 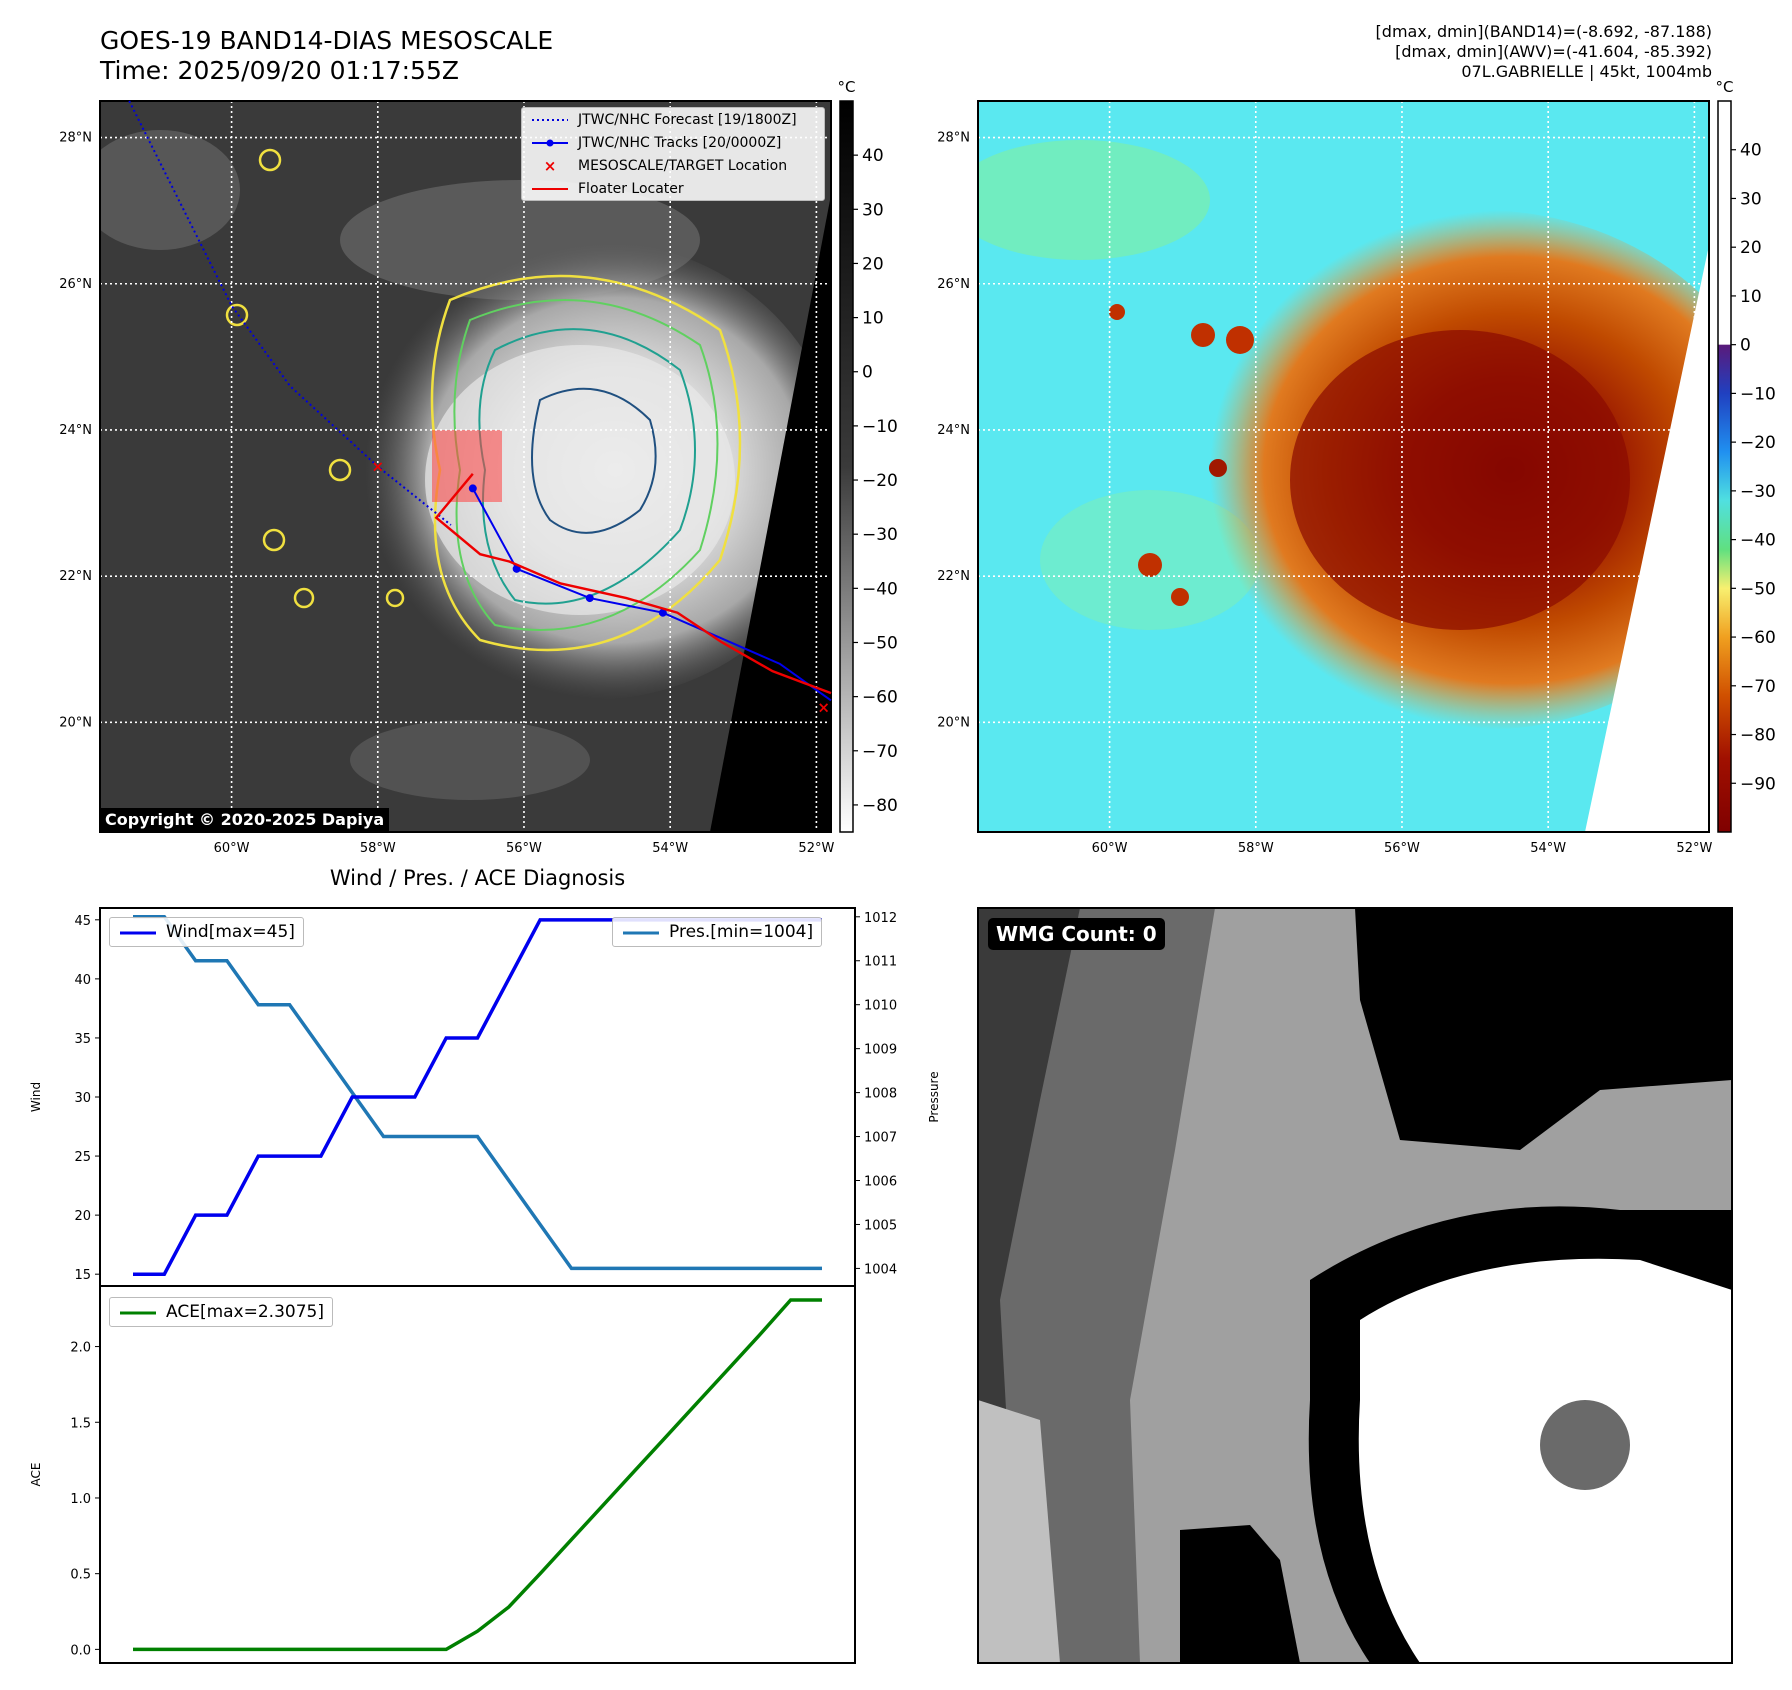 I want to click on color-colorbar-tick-label: 40, so click(x=1751, y=151).